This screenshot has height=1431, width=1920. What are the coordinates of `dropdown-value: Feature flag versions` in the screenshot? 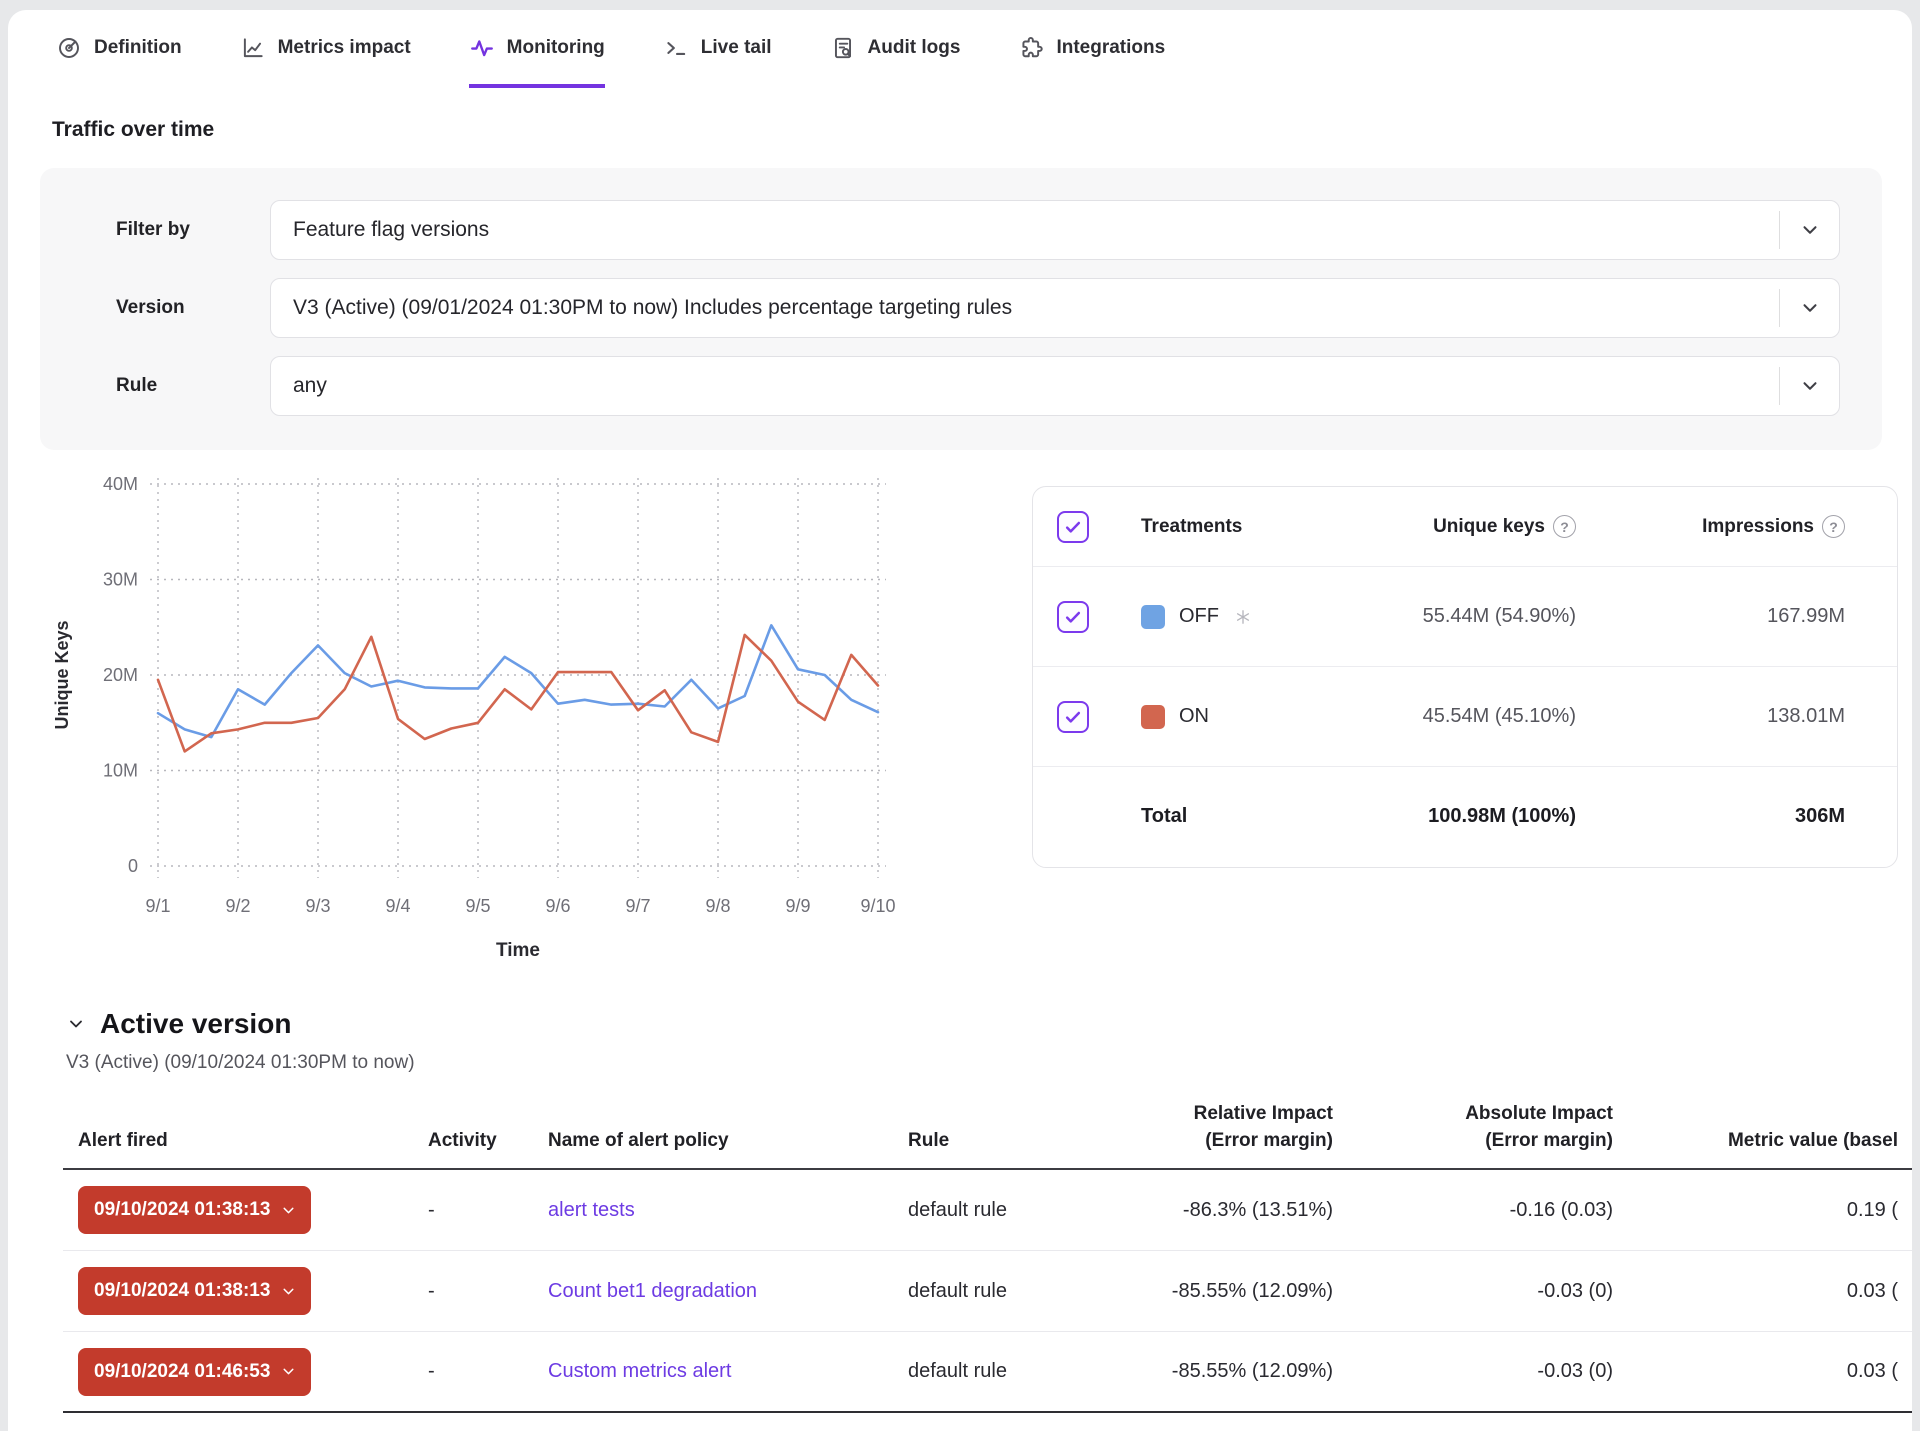 It's located at (391, 229).